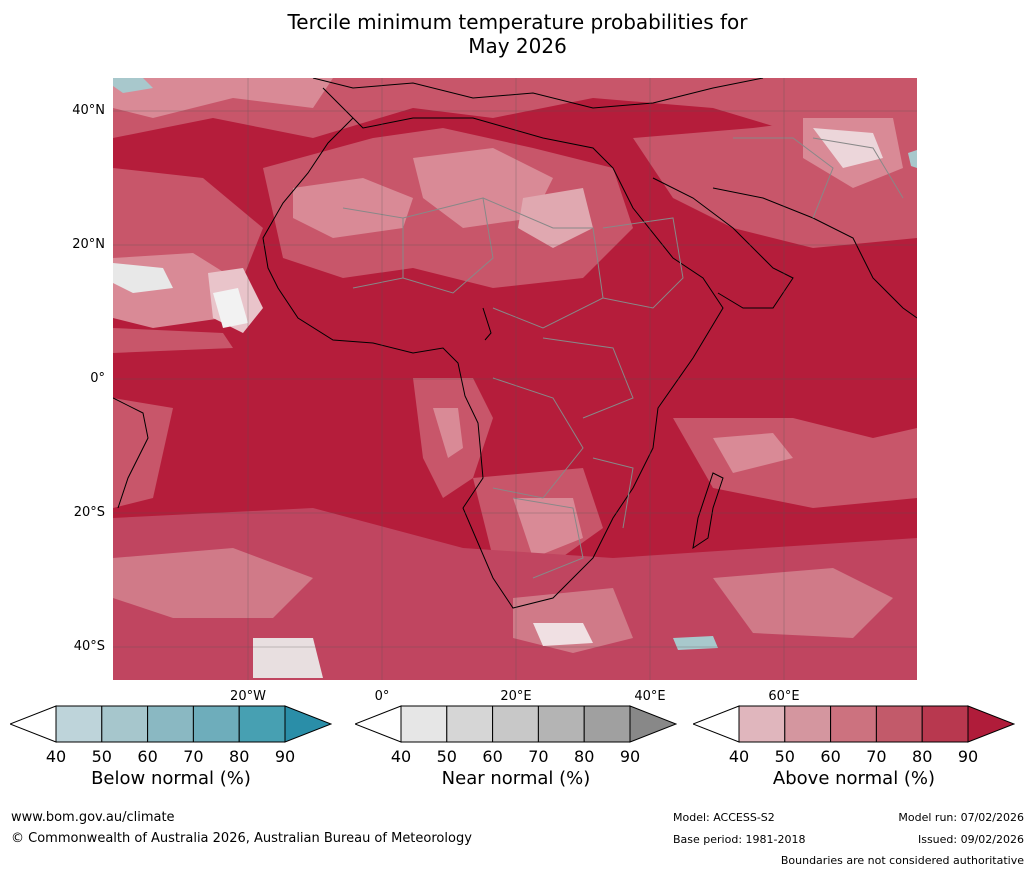  Describe the element at coordinates (653, 724) in the screenshot. I see `colorbar-near-max-arrow` at that location.